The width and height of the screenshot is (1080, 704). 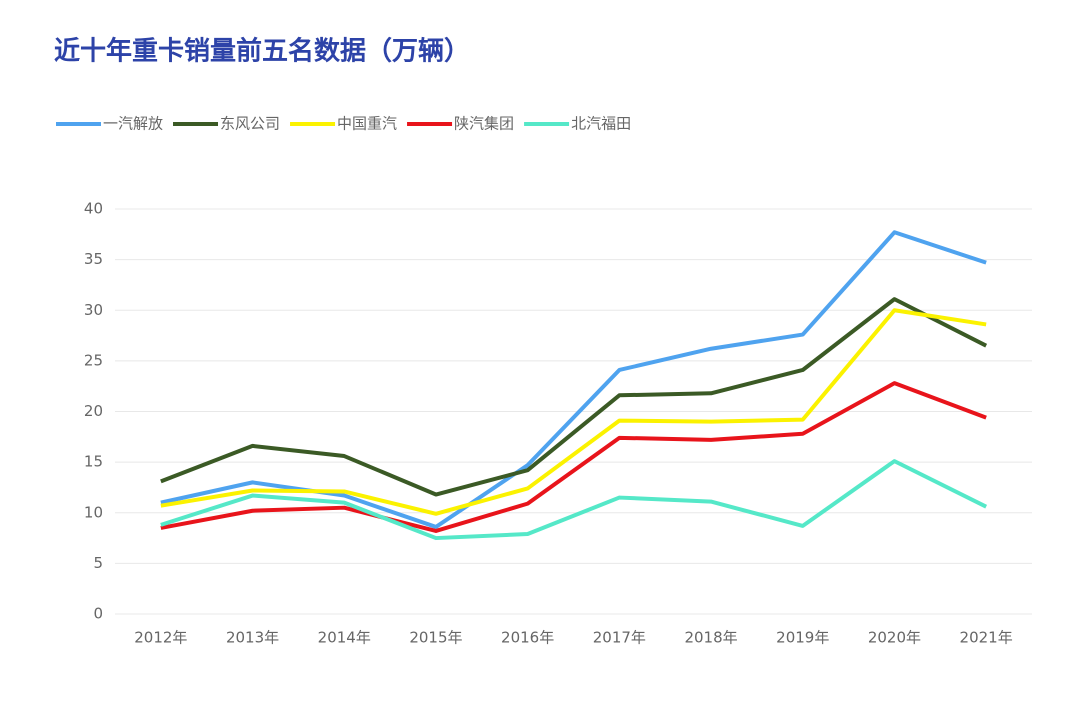 I want to click on x-tick-label: 2015年, so click(x=435, y=638).